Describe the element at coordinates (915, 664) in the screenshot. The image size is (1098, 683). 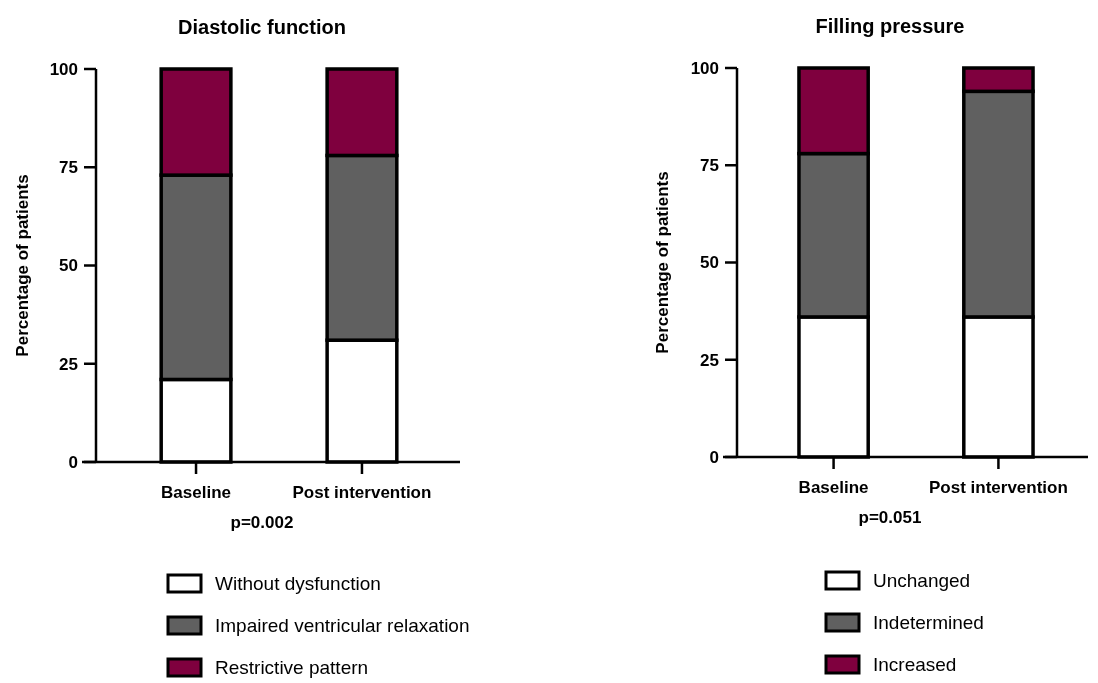
I see `legend-label: Increased` at that location.